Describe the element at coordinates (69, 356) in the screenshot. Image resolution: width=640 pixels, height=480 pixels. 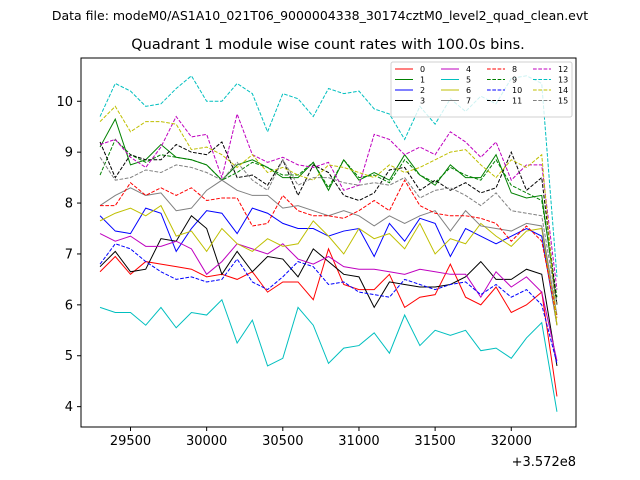
I see `y-tick-label: 5` at that location.